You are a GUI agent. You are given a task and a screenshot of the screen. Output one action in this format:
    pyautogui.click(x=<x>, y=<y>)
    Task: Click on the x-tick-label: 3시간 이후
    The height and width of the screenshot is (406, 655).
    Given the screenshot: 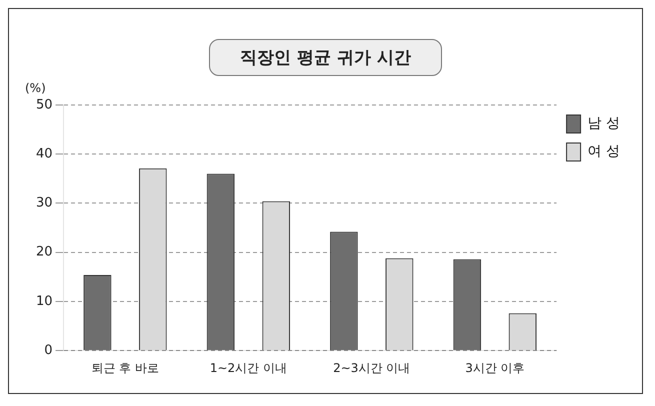 What is the action you would take?
    pyautogui.click(x=495, y=367)
    